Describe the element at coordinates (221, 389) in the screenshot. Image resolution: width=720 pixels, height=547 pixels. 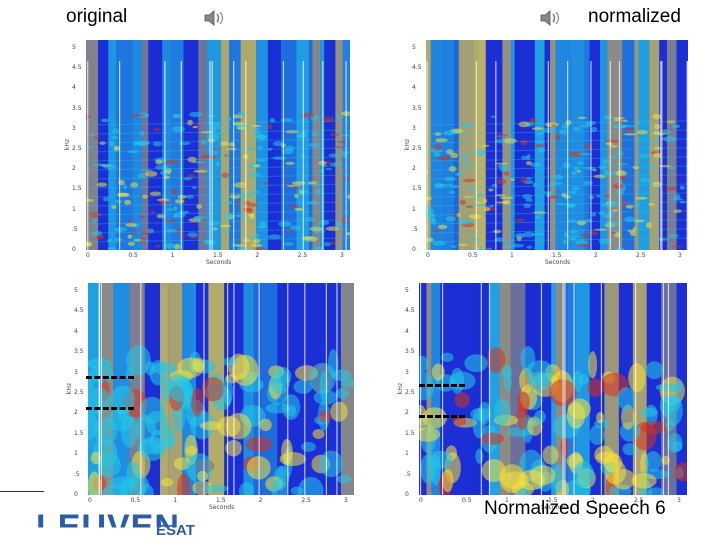
I see `spectrogram-original-wideband` at that location.